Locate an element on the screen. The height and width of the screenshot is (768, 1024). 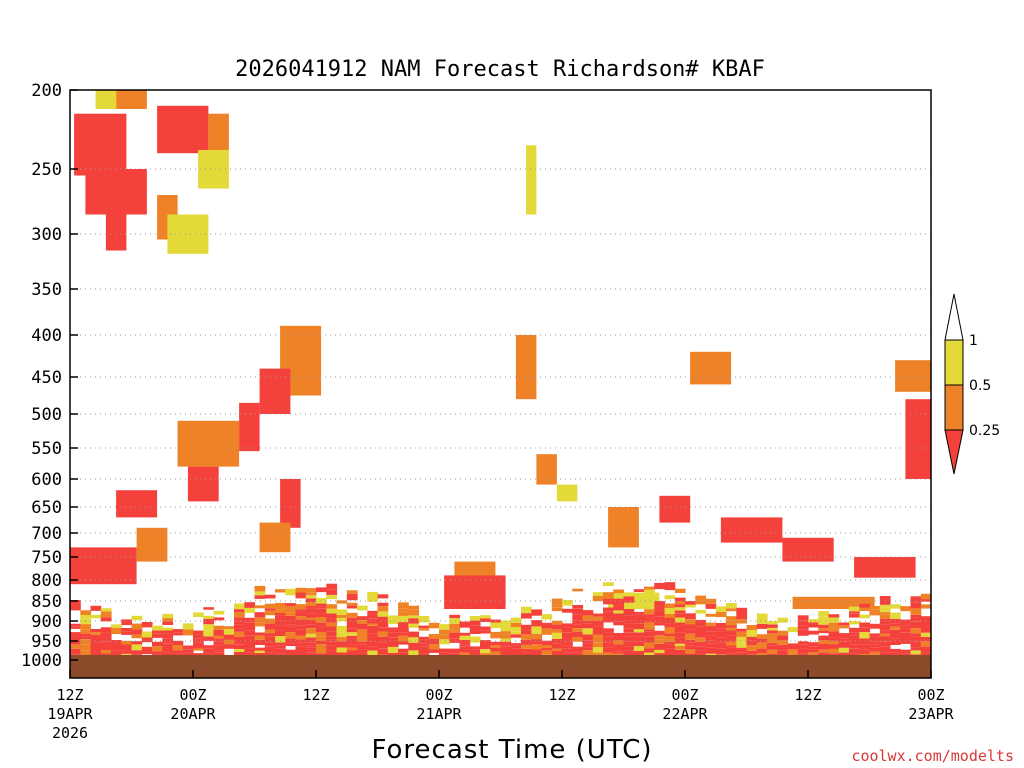
x-tick-time-6: 12Z is located at coordinates (807, 695).